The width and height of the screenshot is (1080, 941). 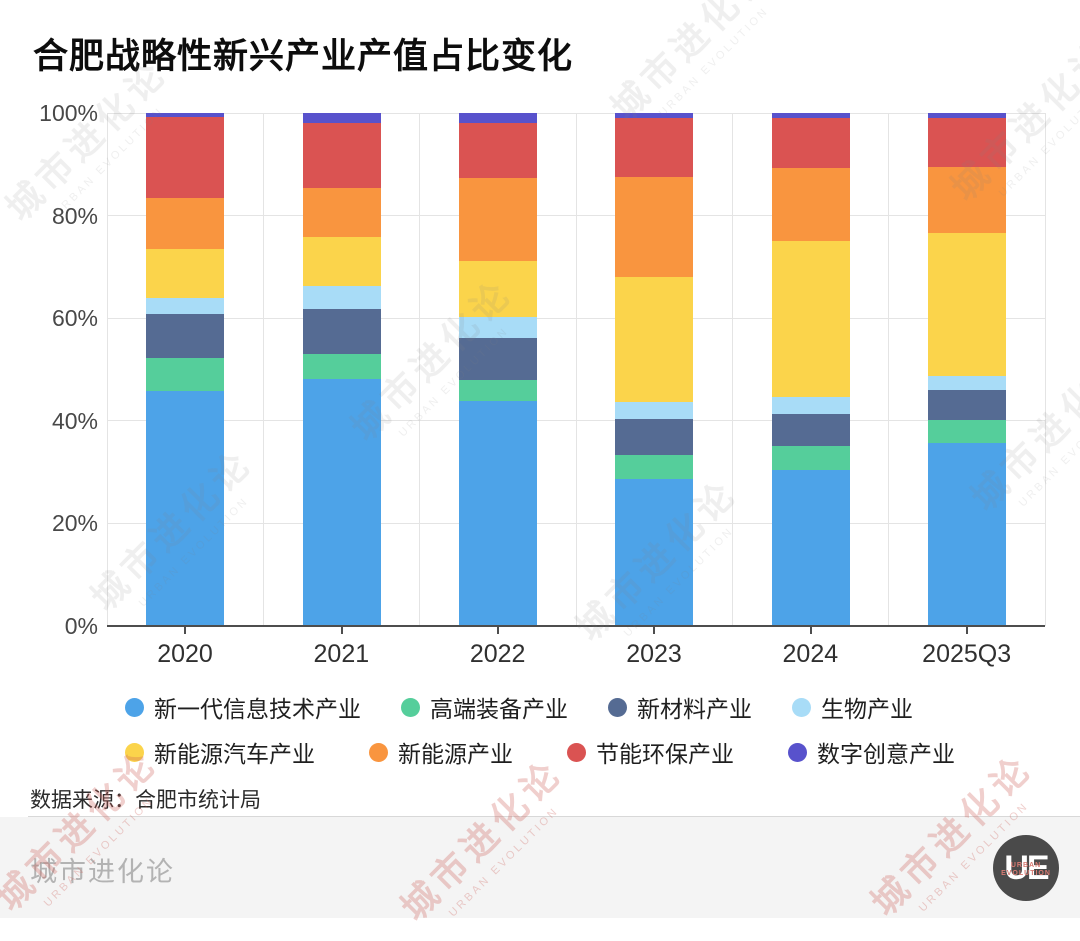 What do you see at coordinates (68, 113) in the screenshot?
I see `y-tick-label: 100%` at bounding box center [68, 113].